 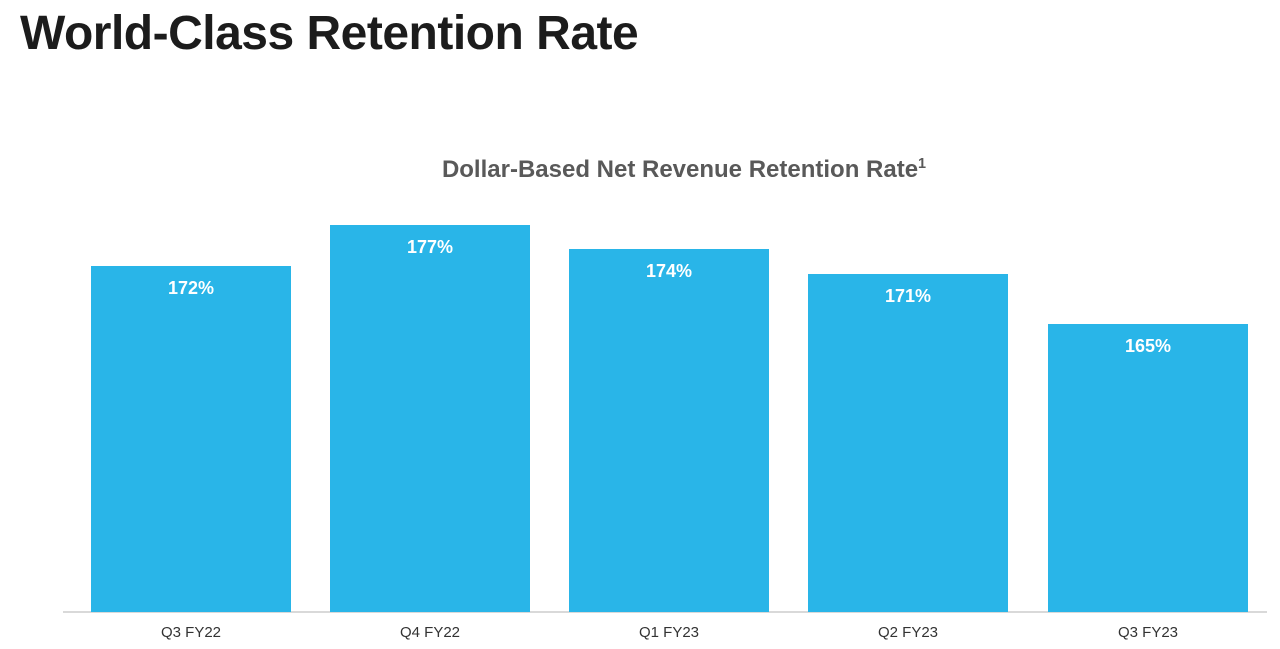 I want to click on x-axis-line, so click(x=665, y=612).